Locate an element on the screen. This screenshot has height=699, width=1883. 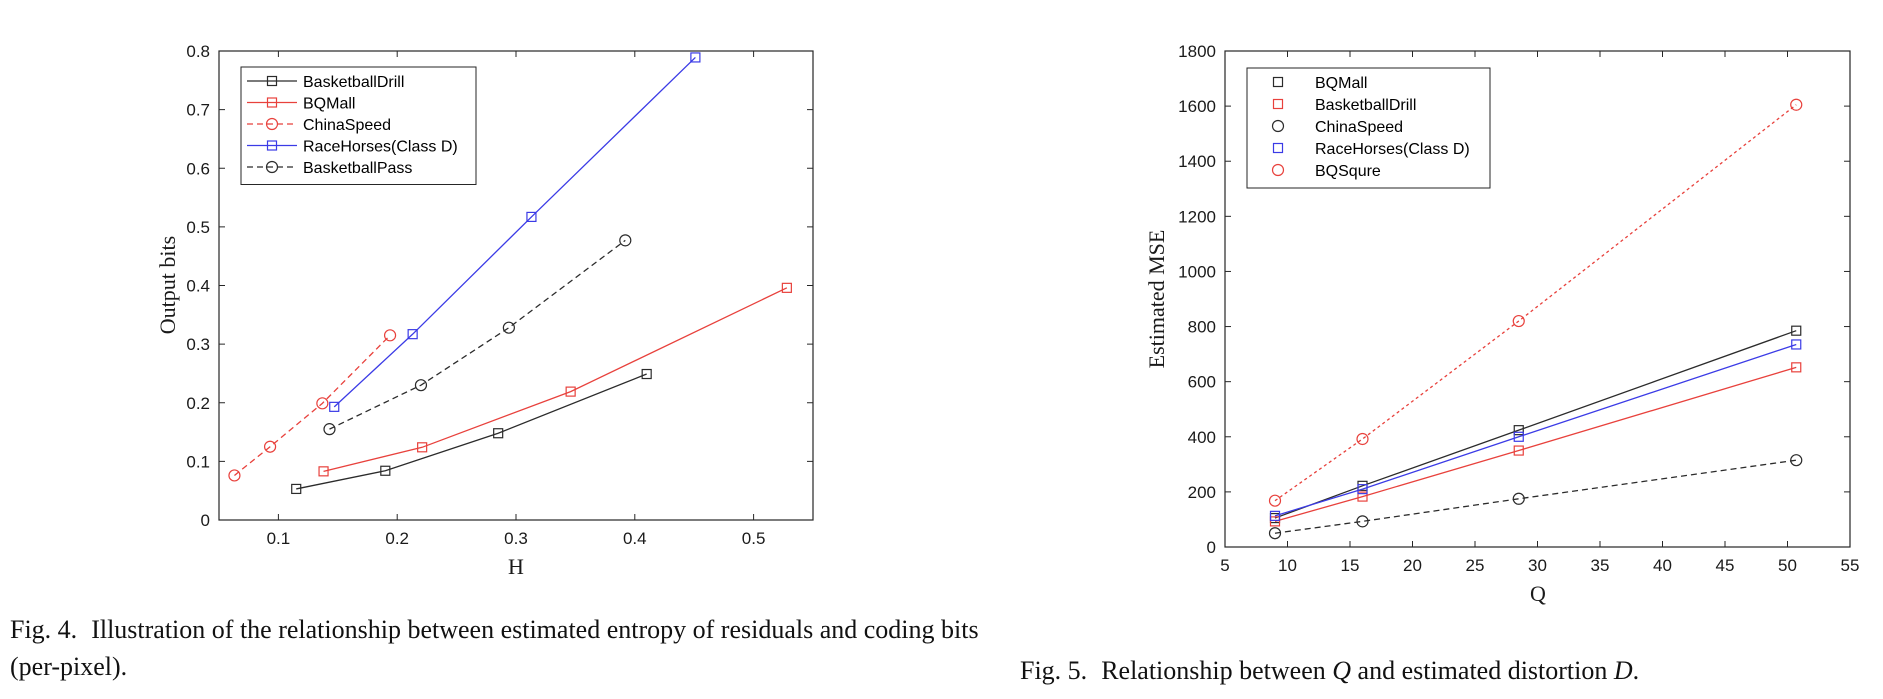
x-tick-label: 0.2 is located at coordinates (397, 538).